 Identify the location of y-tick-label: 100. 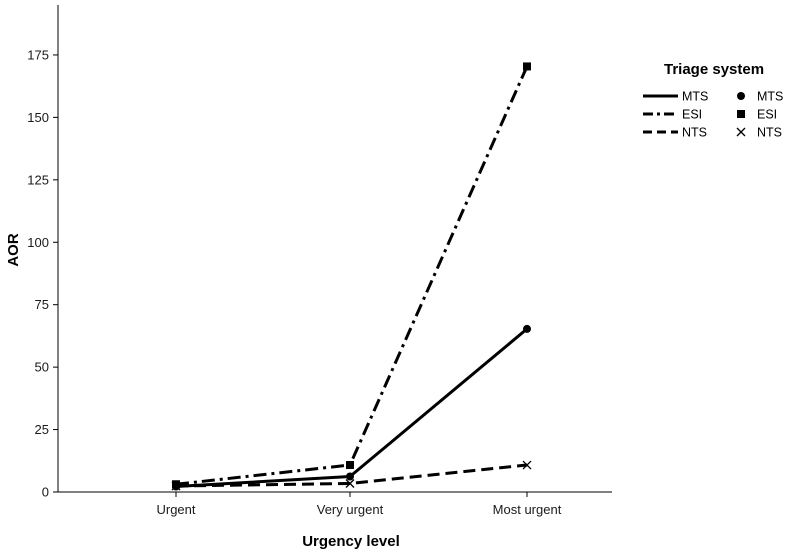
(38, 242).